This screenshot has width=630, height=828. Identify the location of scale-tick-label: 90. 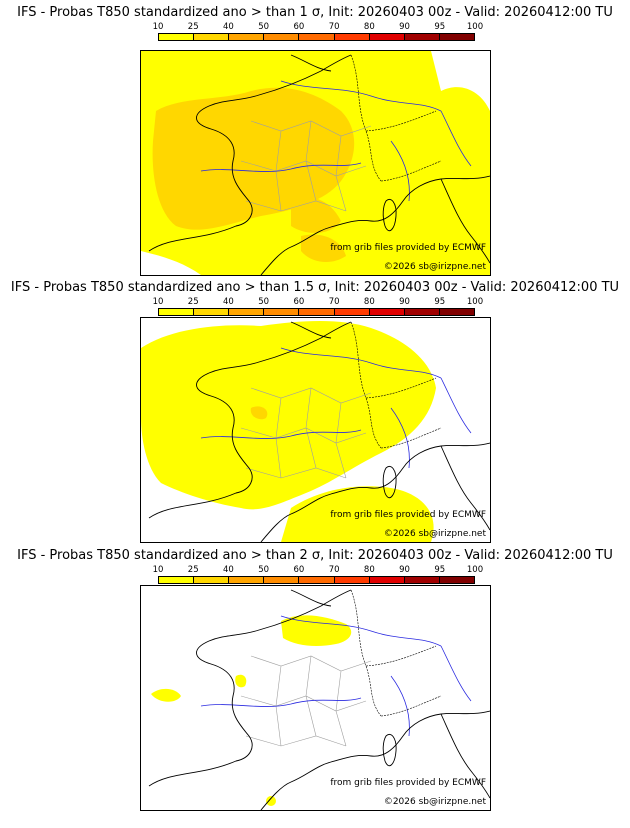
(404, 27).